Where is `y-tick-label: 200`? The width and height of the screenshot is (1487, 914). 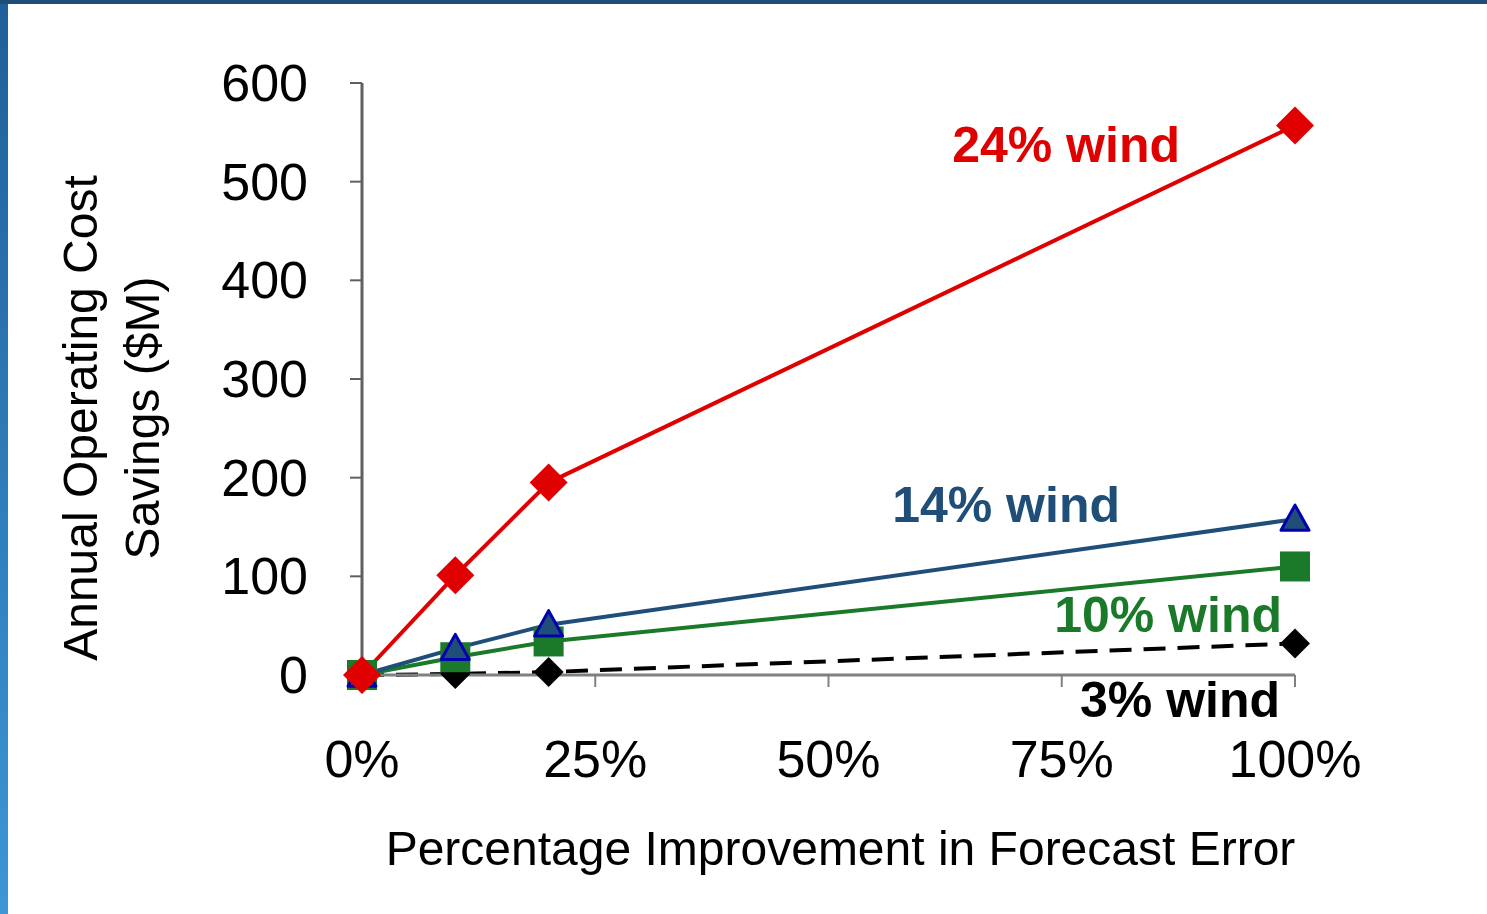
y-tick-label: 200 is located at coordinates (264, 477).